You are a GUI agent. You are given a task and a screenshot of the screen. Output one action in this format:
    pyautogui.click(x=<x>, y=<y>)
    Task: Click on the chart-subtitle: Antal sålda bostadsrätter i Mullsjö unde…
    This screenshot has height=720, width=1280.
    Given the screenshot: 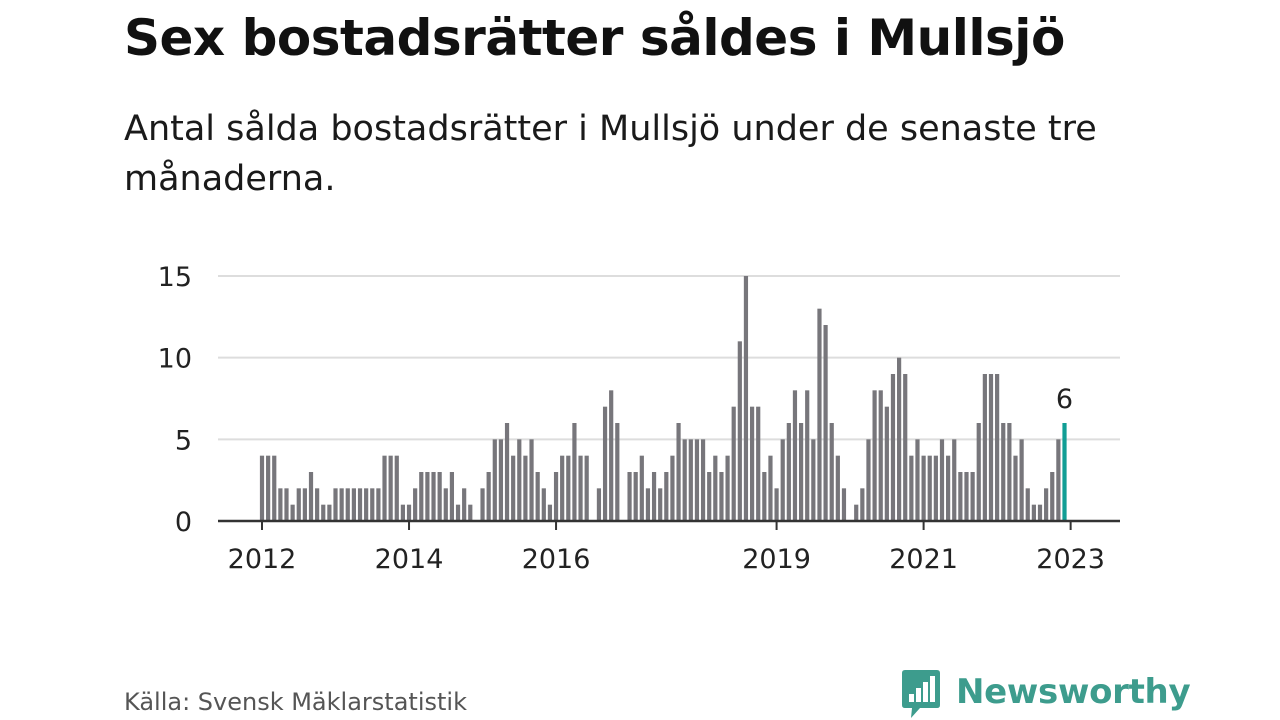 What is the action you would take?
    pyautogui.click(x=610, y=154)
    